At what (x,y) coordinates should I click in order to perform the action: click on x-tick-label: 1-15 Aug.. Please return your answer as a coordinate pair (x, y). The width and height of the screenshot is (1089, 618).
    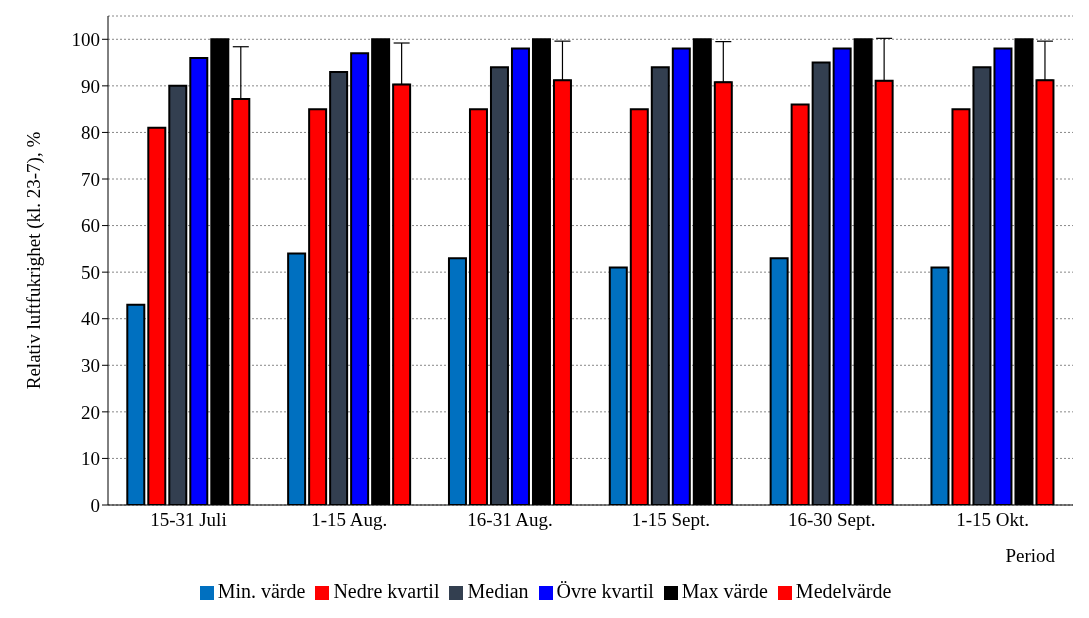
    Looking at the image, I should click on (349, 520).